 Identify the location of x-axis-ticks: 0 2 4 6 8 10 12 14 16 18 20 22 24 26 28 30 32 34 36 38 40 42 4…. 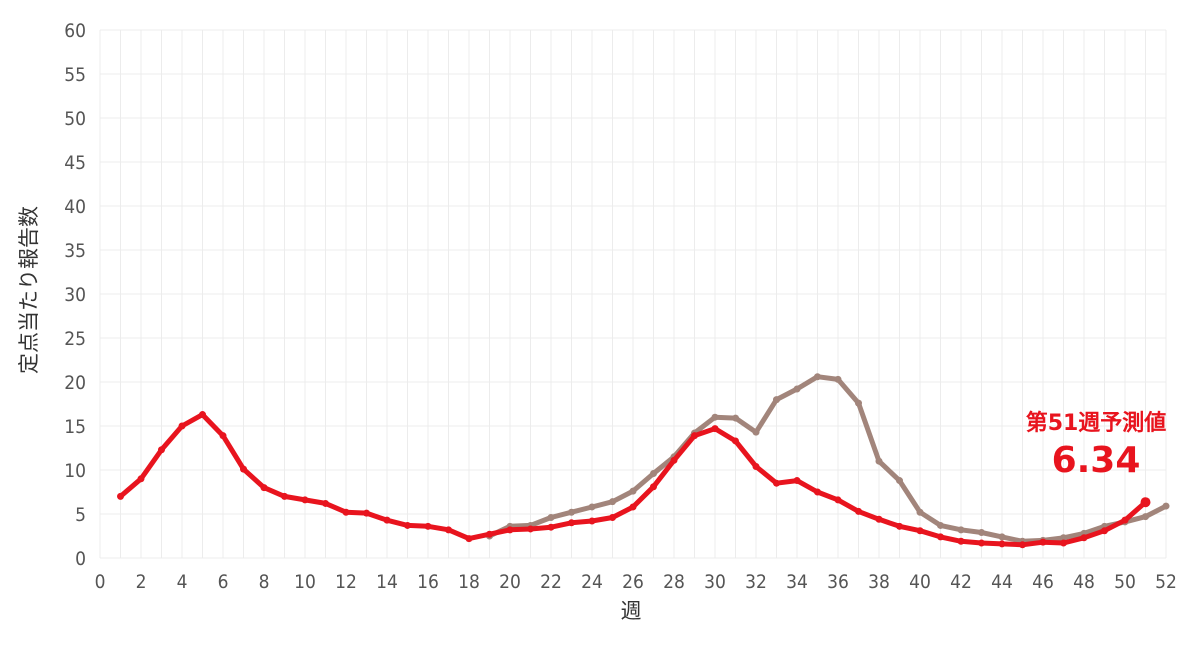
(636, 582).